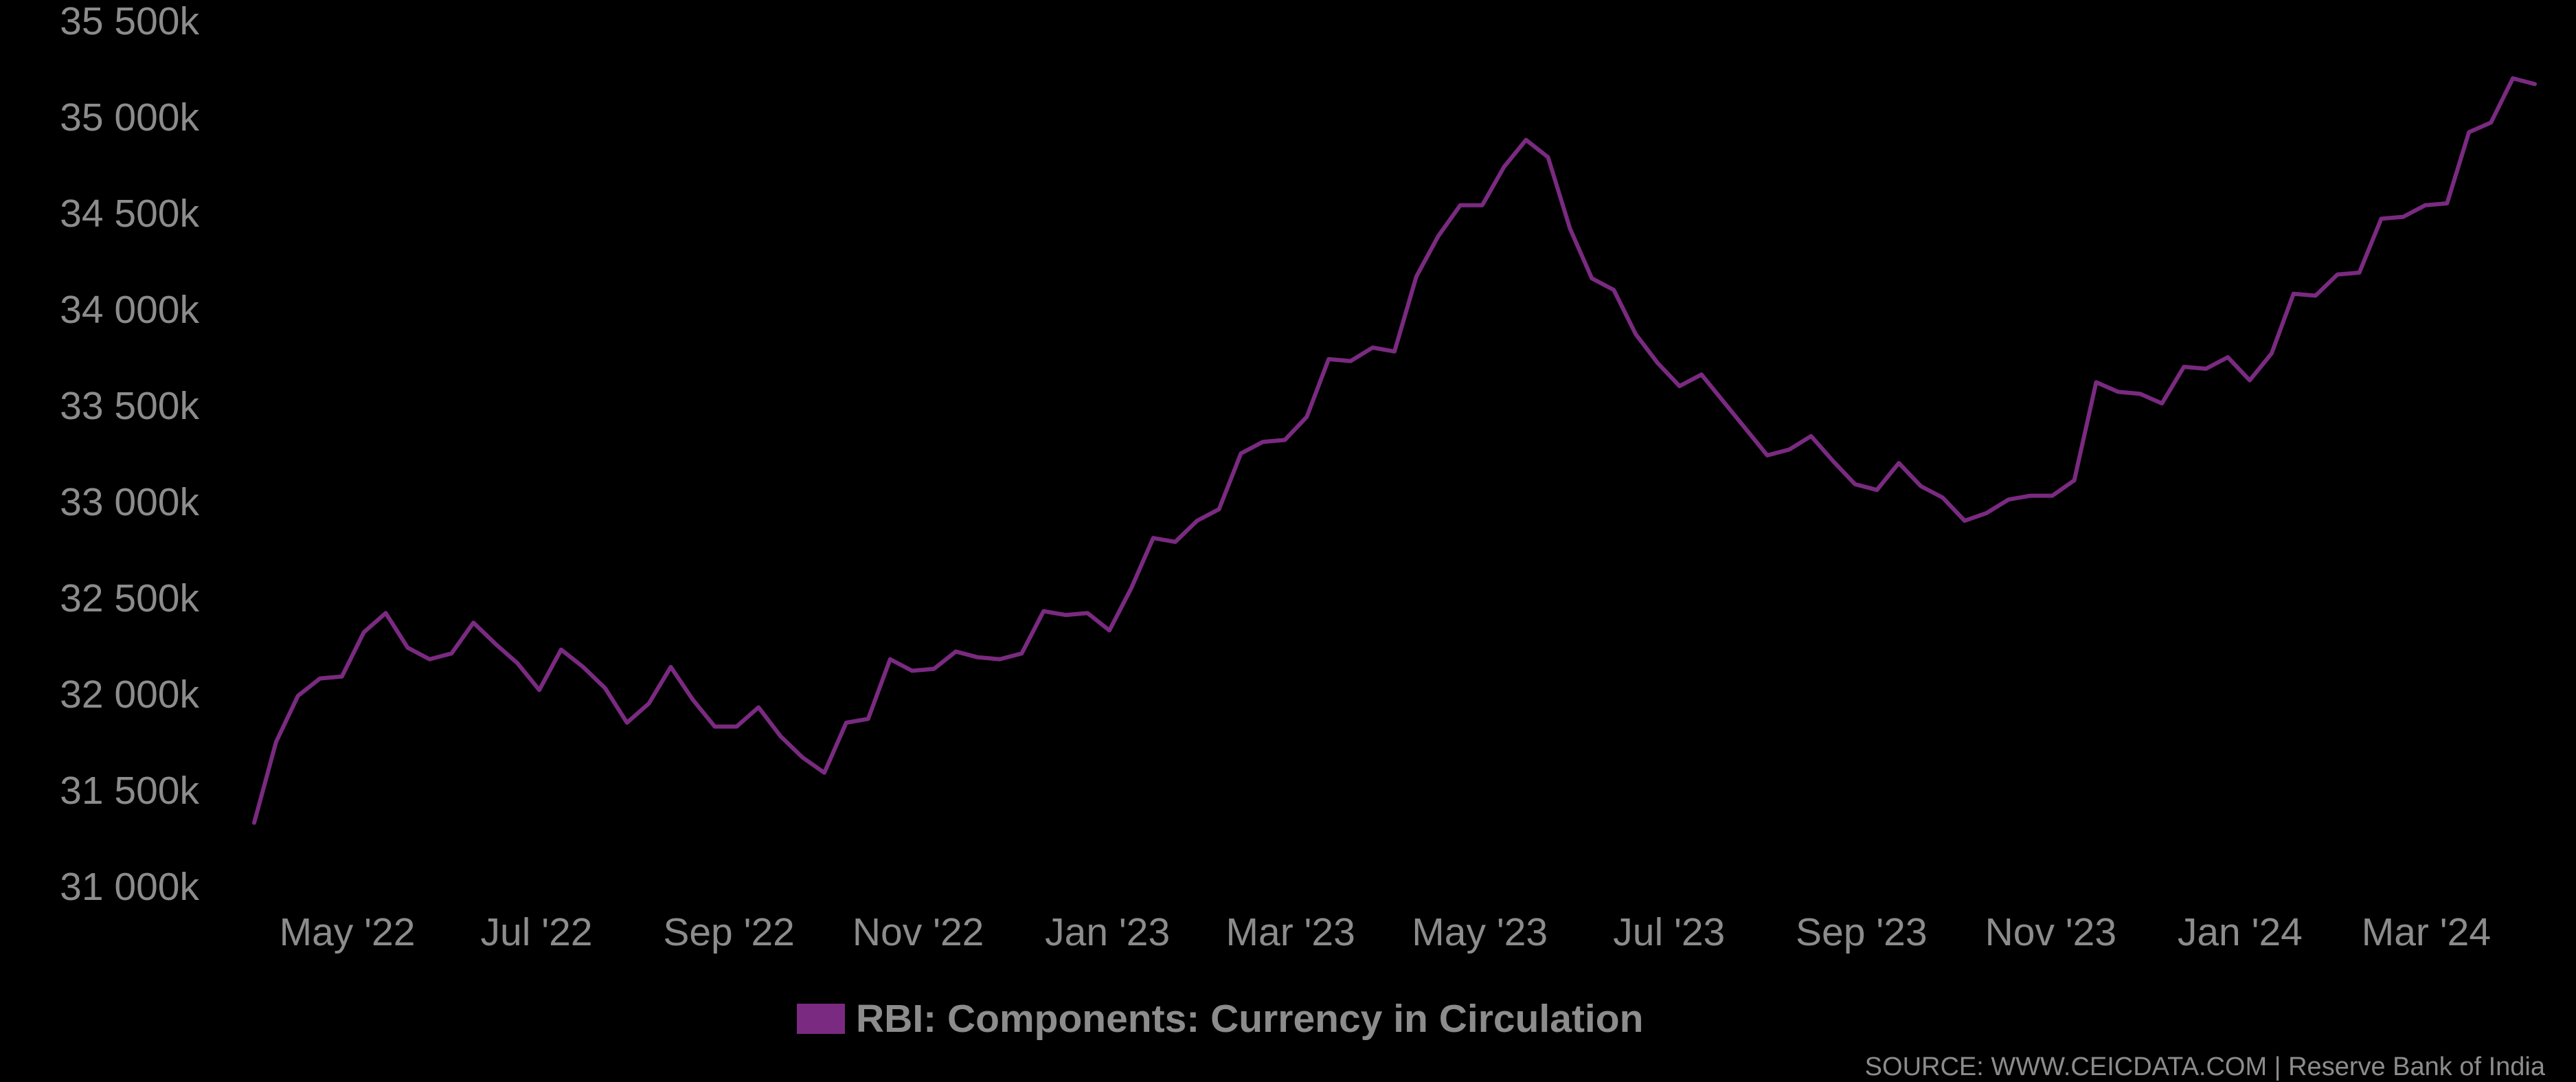 Image resolution: width=2576 pixels, height=1082 pixels. What do you see at coordinates (129, 117) in the screenshot?
I see `y-tick-label: 35 000k` at bounding box center [129, 117].